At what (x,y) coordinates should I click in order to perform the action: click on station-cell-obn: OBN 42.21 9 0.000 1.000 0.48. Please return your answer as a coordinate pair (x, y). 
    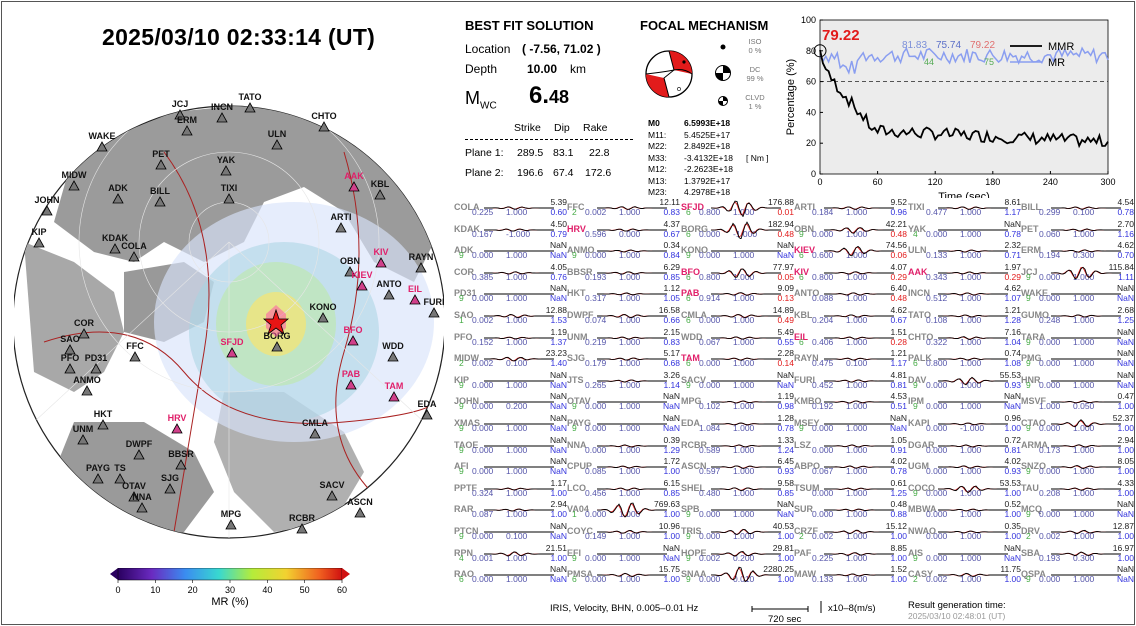
    Looking at the image, I should click on (851, 230).